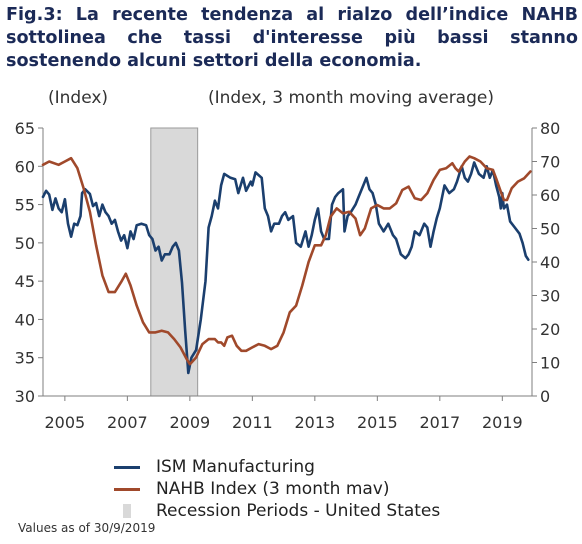  What do you see at coordinates (87, 528) in the screenshot?
I see `data-note: Values as of 30/9/2019` at bounding box center [87, 528].